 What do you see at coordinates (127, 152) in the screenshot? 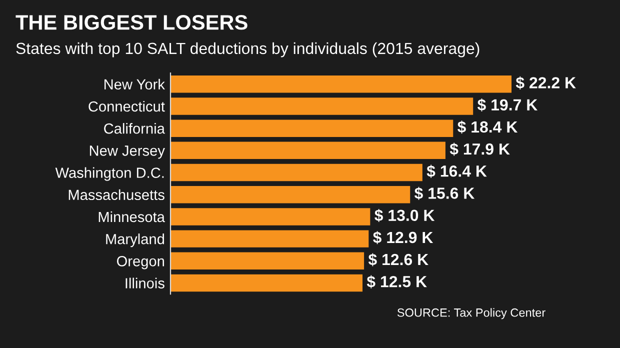
I see `y-tick-label: New Jersey` at bounding box center [127, 152].